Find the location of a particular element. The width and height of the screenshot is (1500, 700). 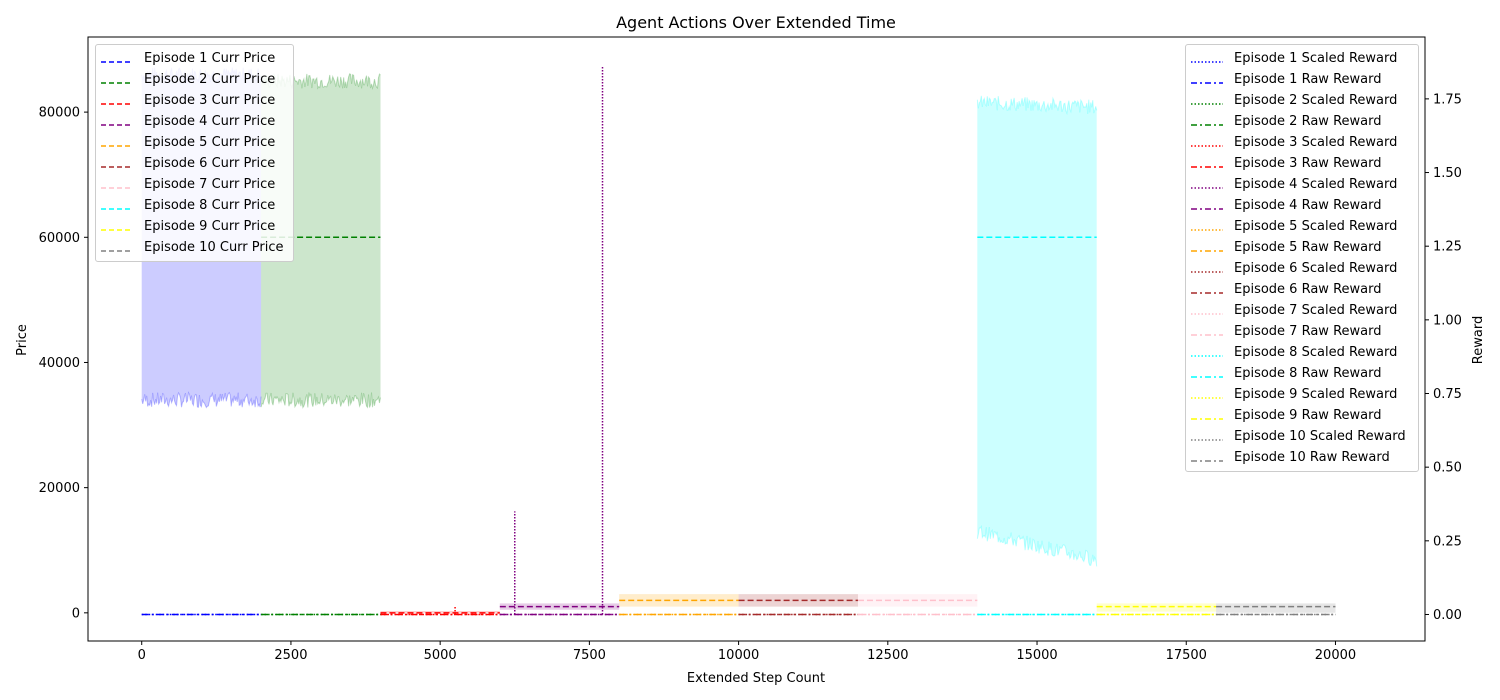

y-tick-label: 0 is located at coordinates (76, 613).